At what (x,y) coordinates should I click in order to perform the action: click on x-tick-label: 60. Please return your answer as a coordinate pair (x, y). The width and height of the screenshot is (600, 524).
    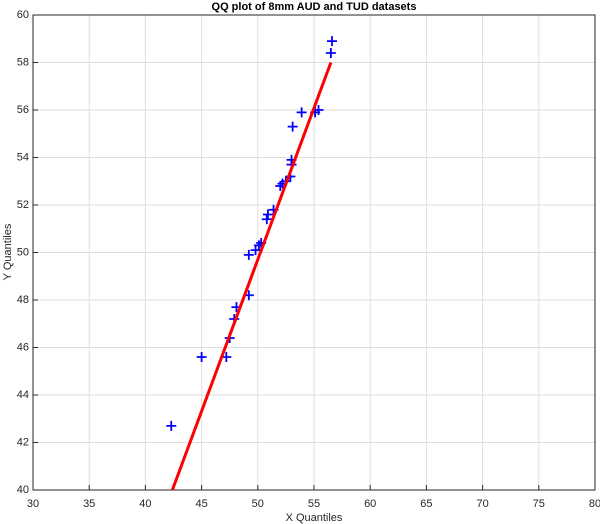
    Looking at the image, I should click on (370, 504).